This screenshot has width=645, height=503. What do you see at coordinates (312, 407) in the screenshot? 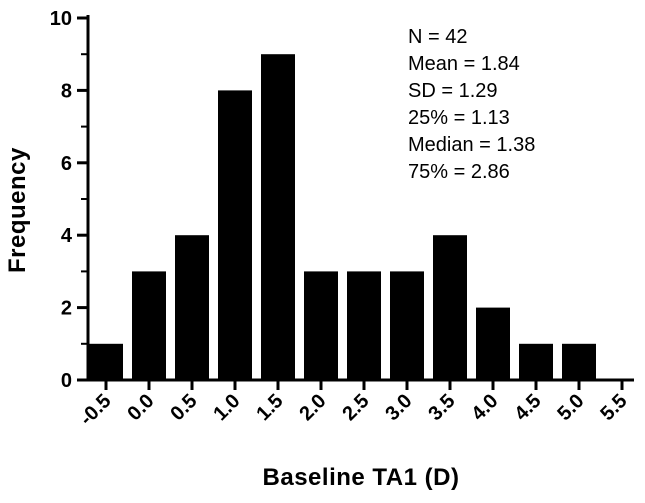
I see `x-tick-label: 2.0` at bounding box center [312, 407].